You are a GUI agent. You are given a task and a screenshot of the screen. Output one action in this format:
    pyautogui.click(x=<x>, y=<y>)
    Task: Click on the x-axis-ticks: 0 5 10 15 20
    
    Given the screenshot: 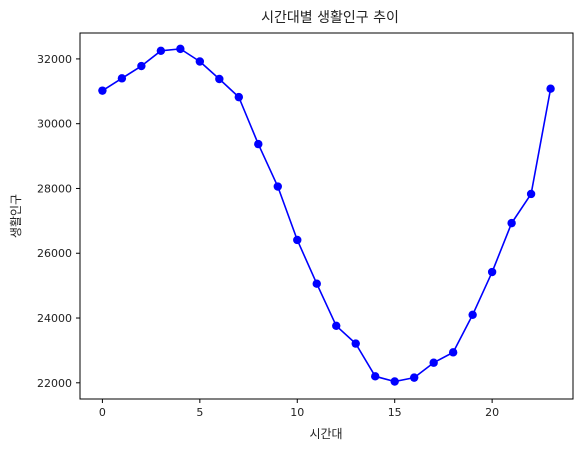 What is the action you would take?
    pyautogui.click(x=299, y=409)
    